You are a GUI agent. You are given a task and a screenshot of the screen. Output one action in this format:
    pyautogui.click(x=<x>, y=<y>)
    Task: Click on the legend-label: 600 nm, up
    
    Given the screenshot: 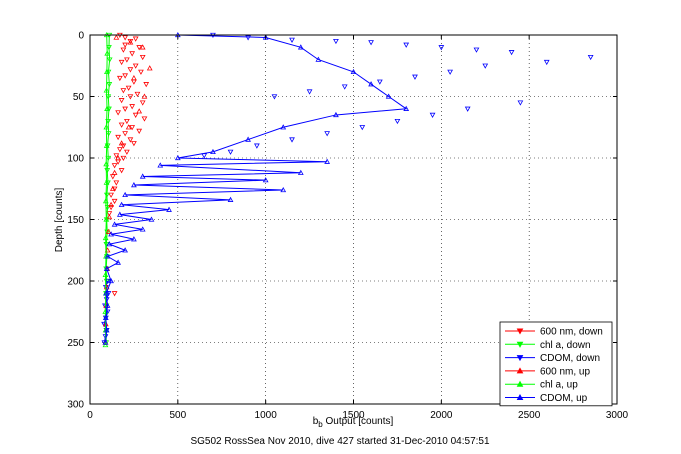 What is the action you would take?
    pyautogui.click(x=565, y=371)
    